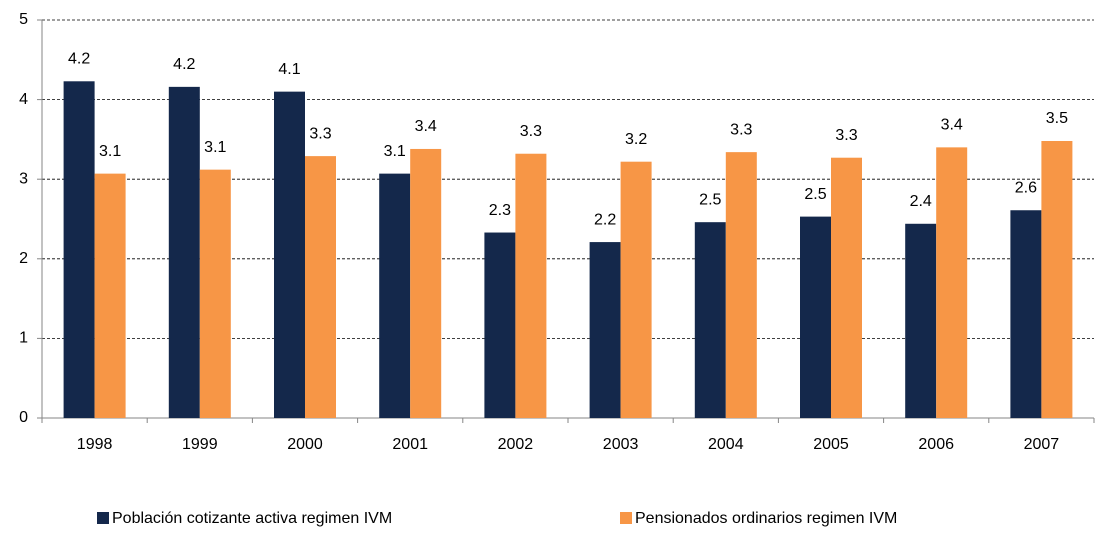 Image resolution: width=1104 pixels, height=536 pixels. I want to click on value-label: 2.3, so click(500, 210).